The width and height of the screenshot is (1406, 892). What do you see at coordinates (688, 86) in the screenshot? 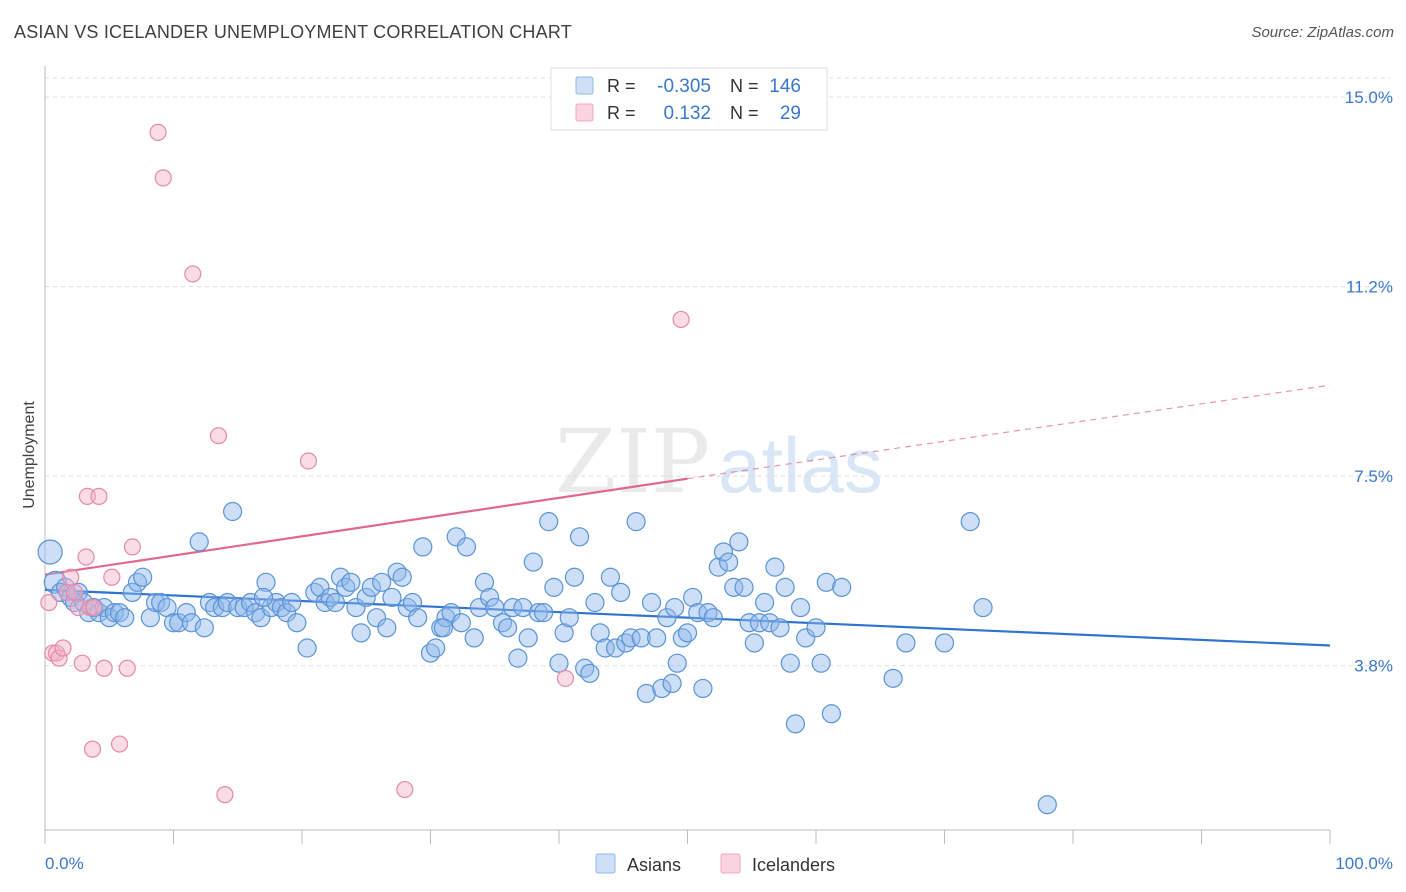
I see `stats-row-asians: R = -0.305 N = 146` at bounding box center [688, 86].